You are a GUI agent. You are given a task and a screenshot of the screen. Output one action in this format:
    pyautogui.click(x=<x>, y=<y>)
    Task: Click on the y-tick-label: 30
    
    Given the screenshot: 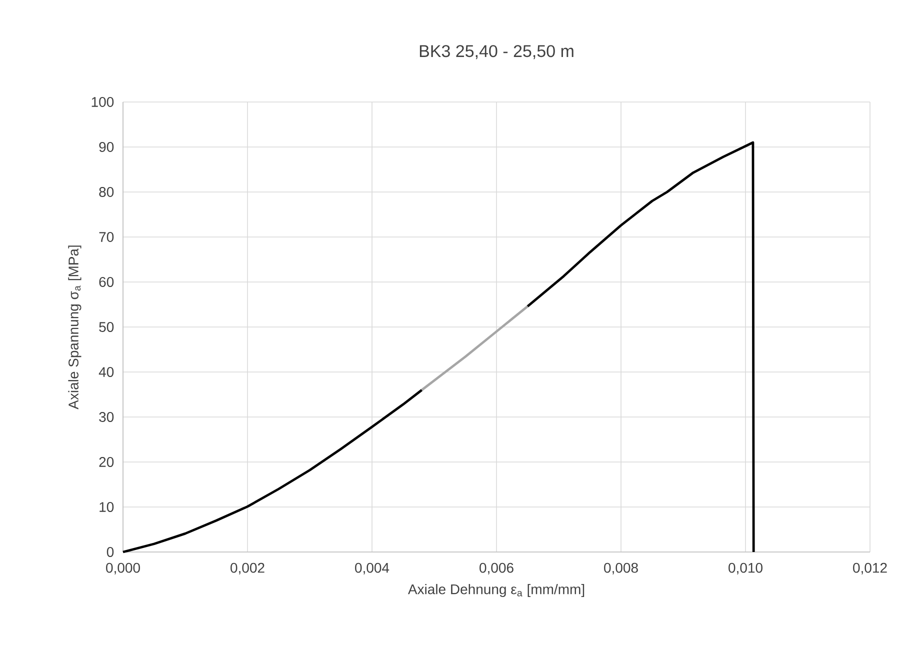 What is the action you would take?
    pyautogui.click(x=106, y=417)
    